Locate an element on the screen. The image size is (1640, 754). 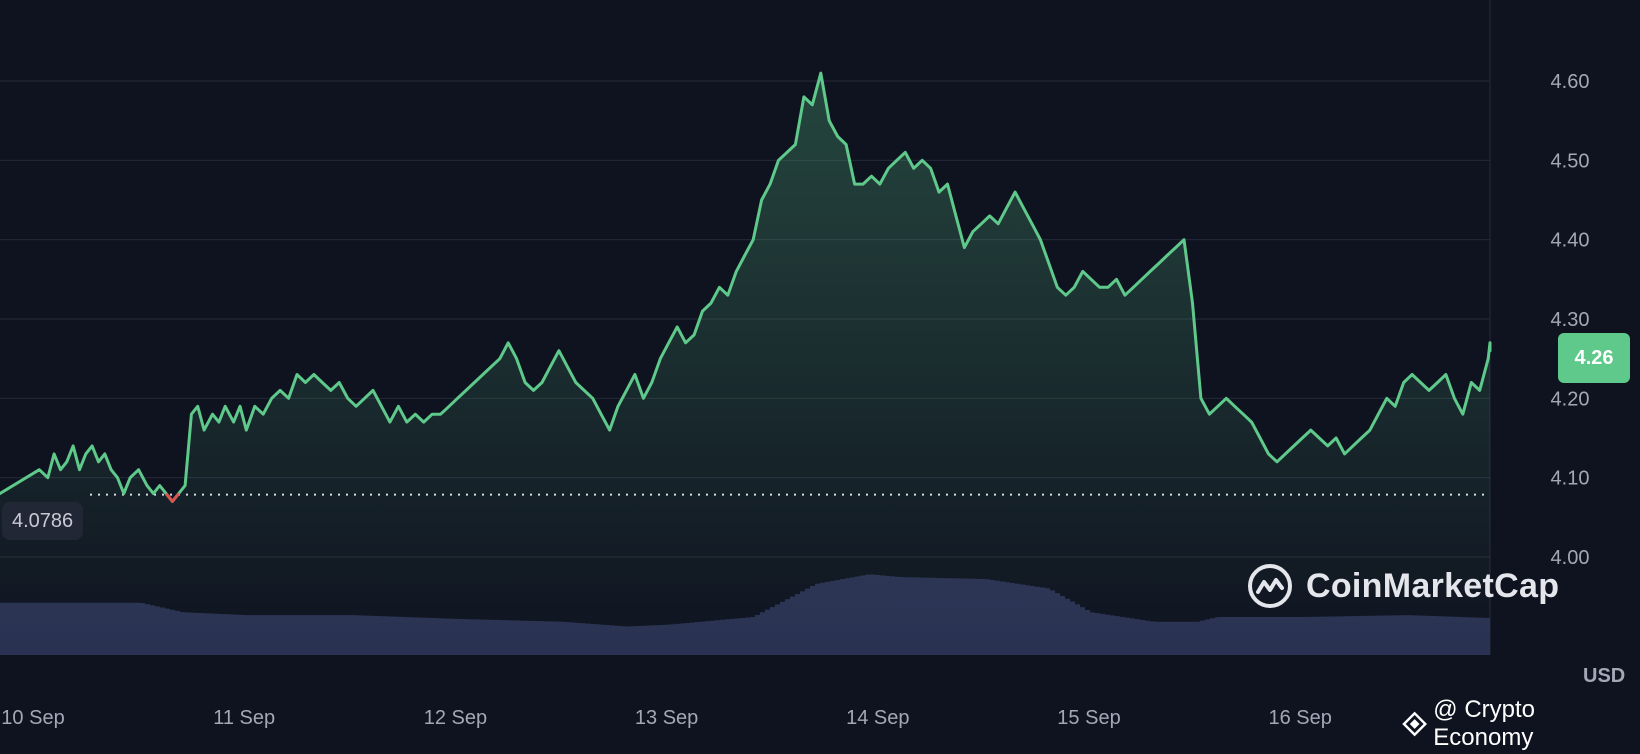
y-tick-label: 4.20 is located at coordinates (1570, 399).